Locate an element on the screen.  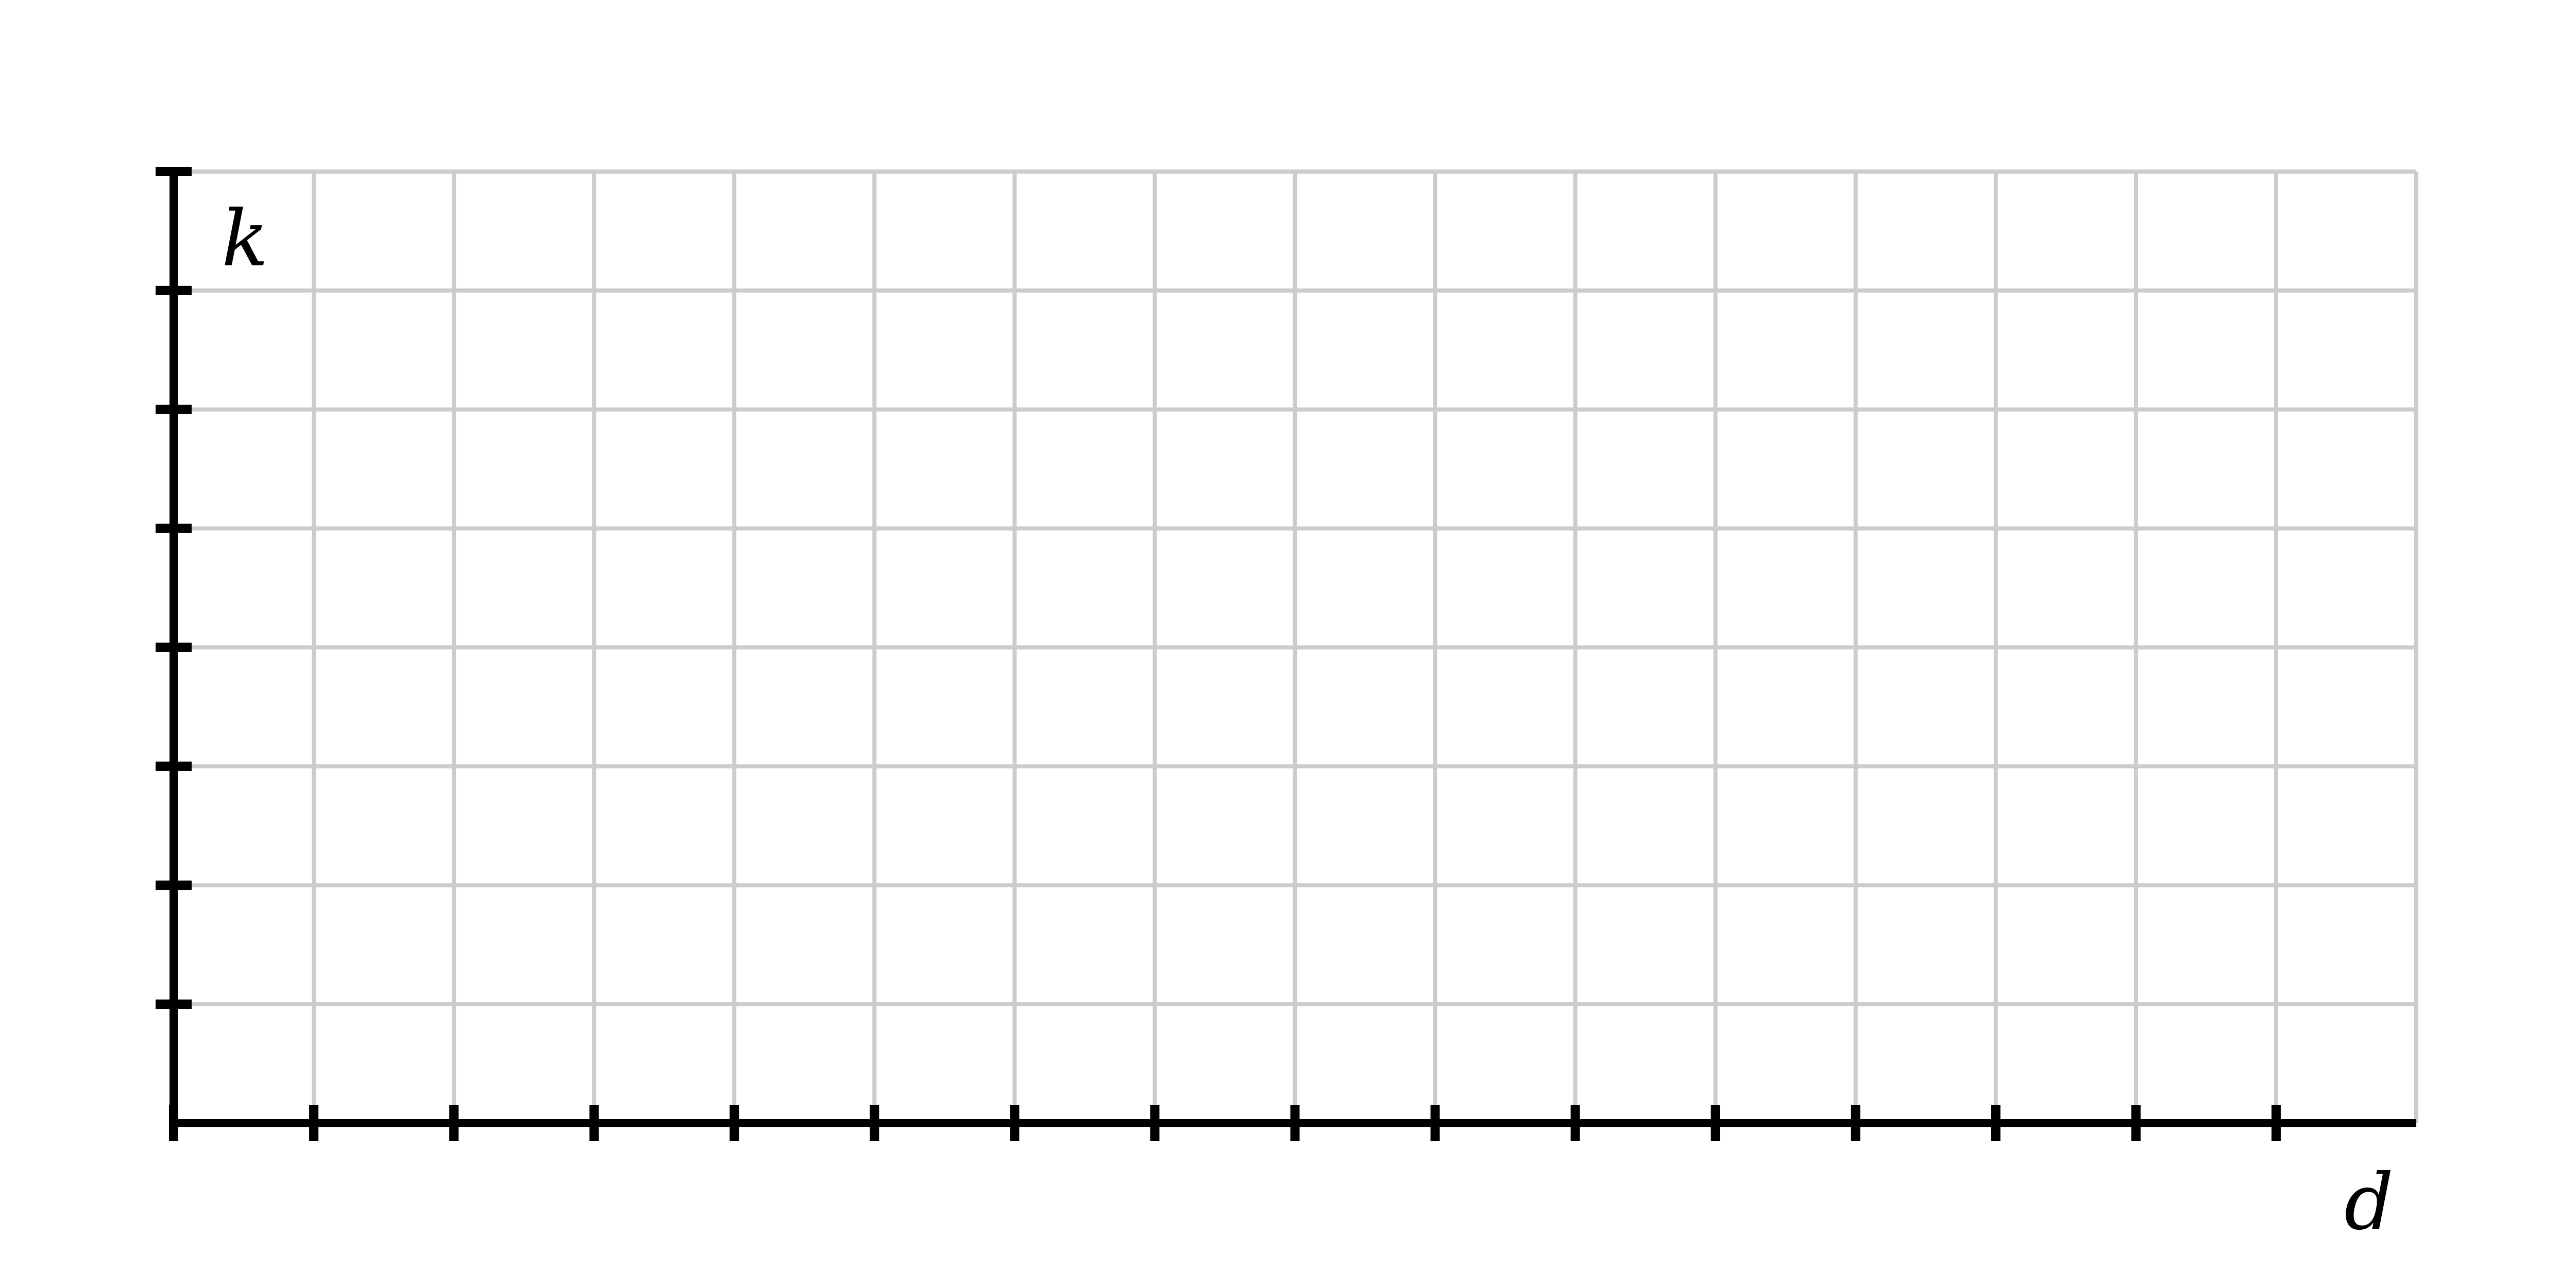
y-axis-label: k is located at coordinates (245, 239).